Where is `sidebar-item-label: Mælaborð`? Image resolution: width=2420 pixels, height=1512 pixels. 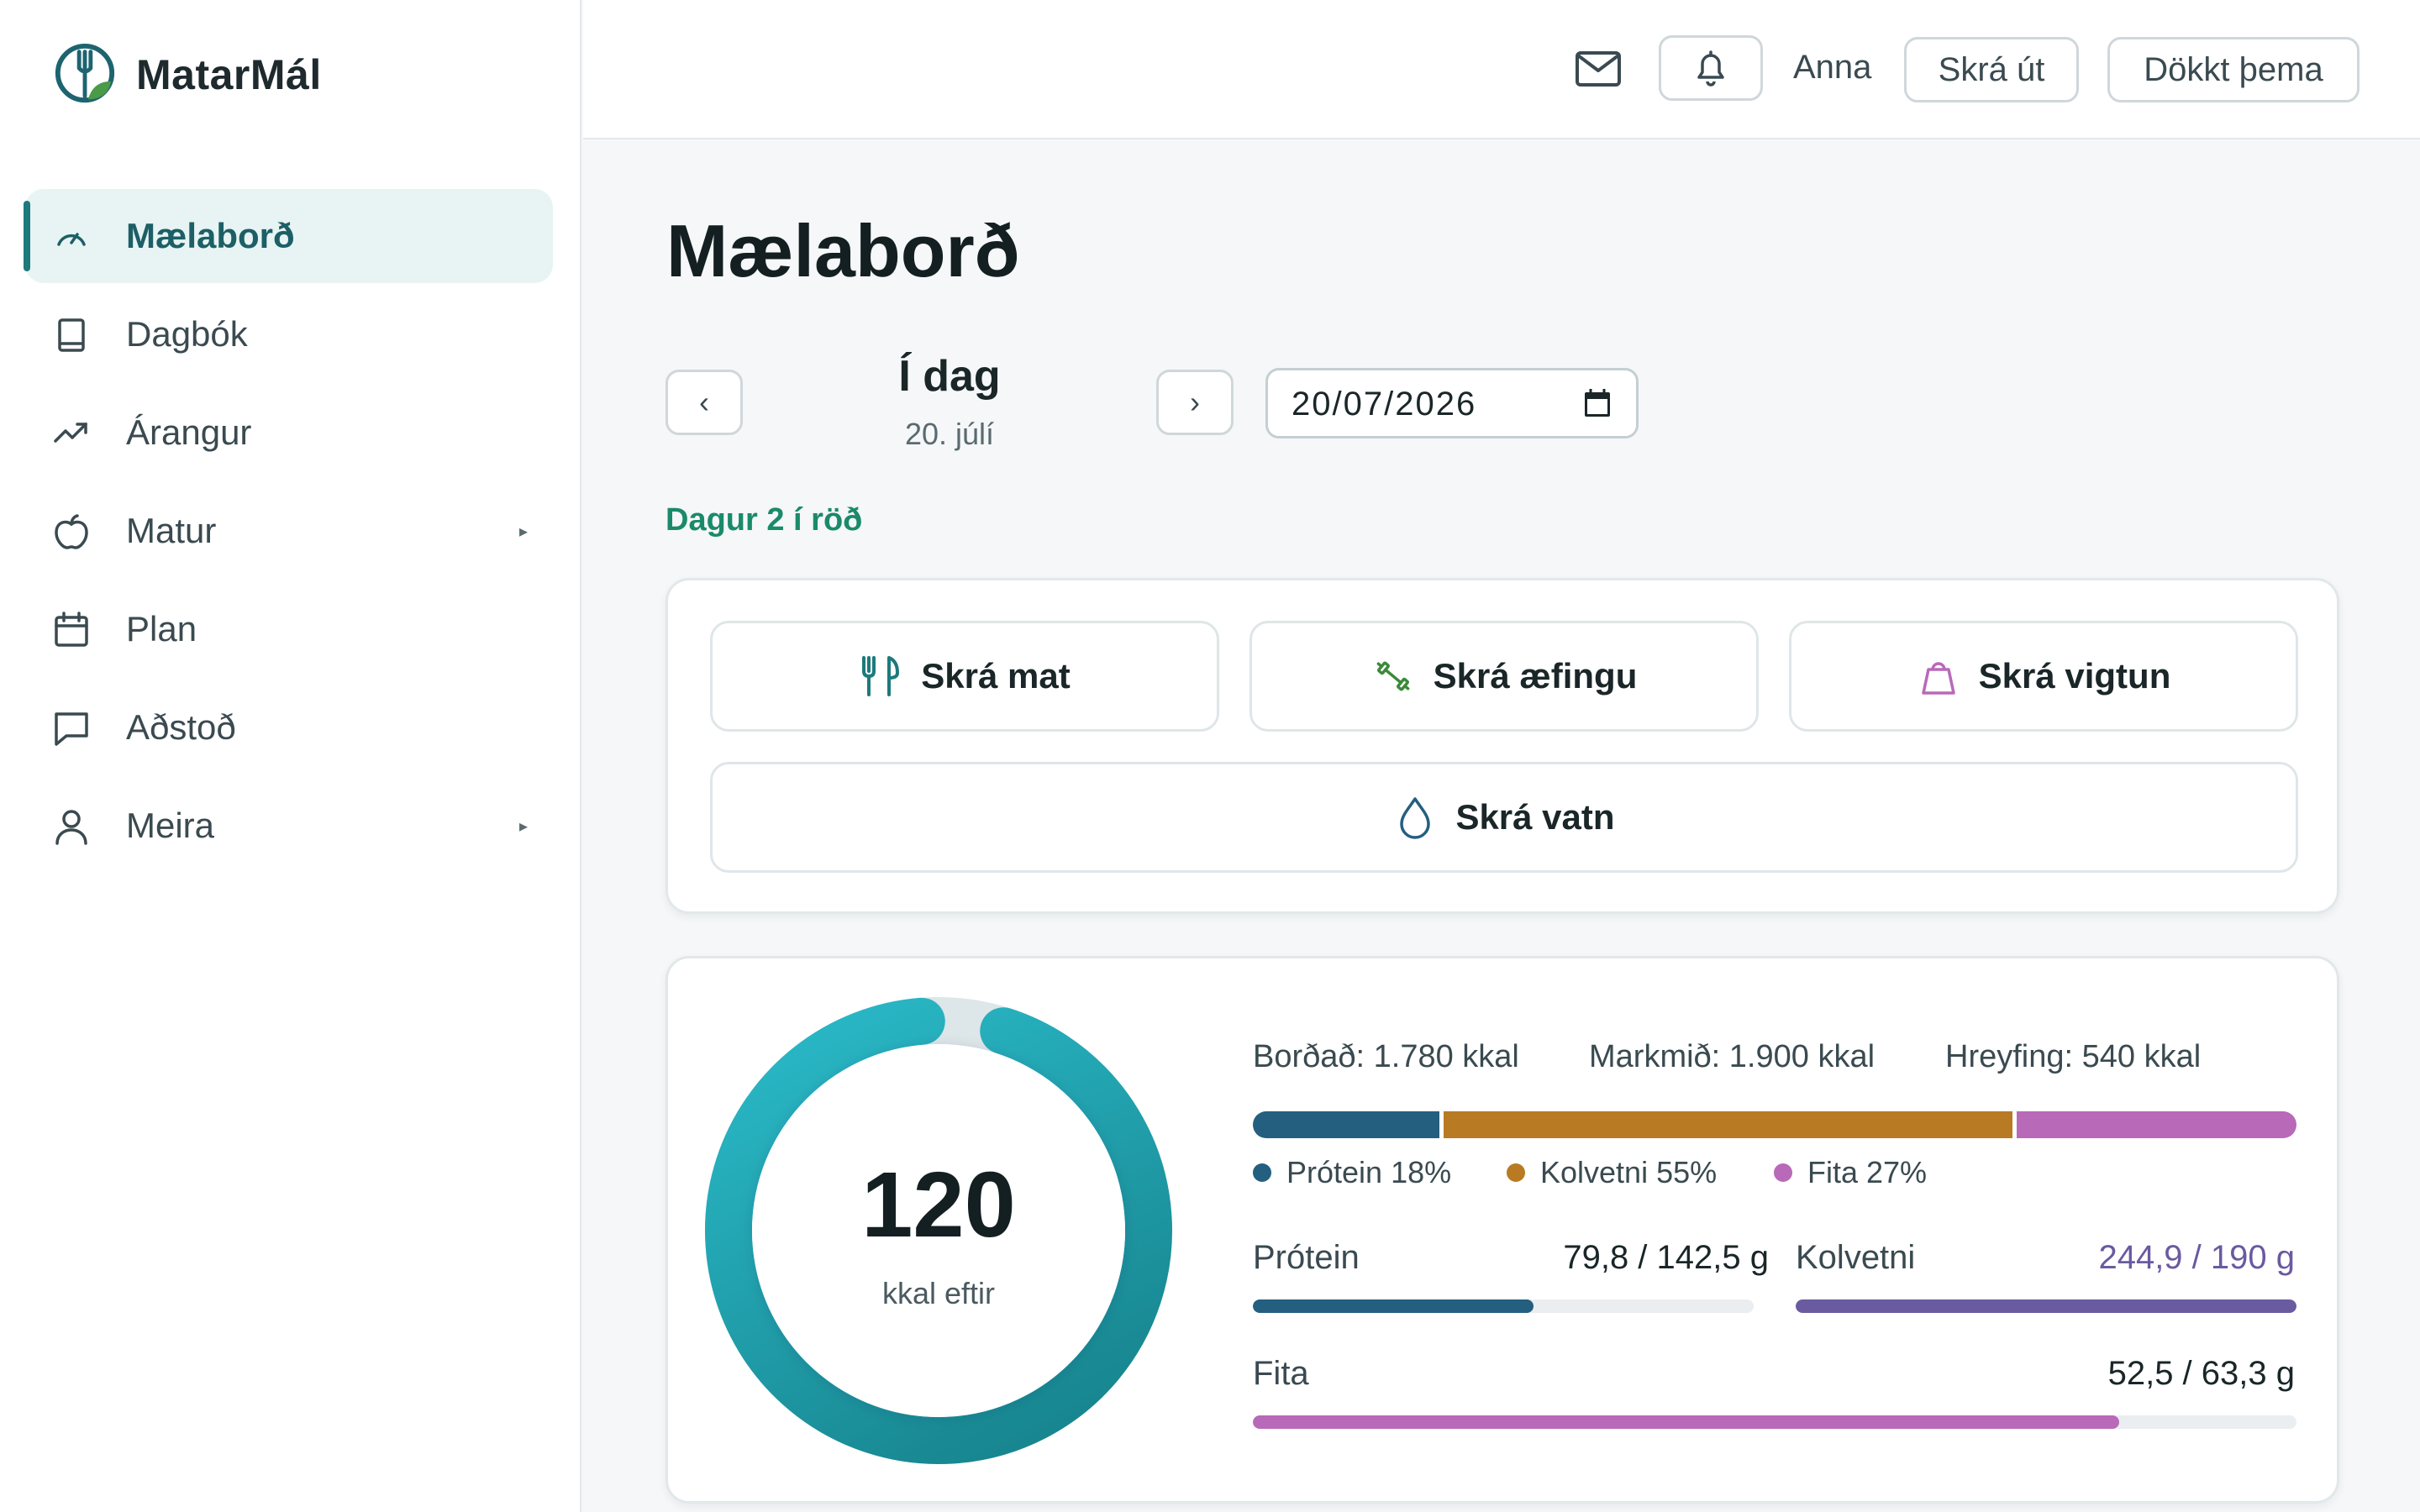 sidebar-item-label: Mælaborð is located at coordinates (210, 235).